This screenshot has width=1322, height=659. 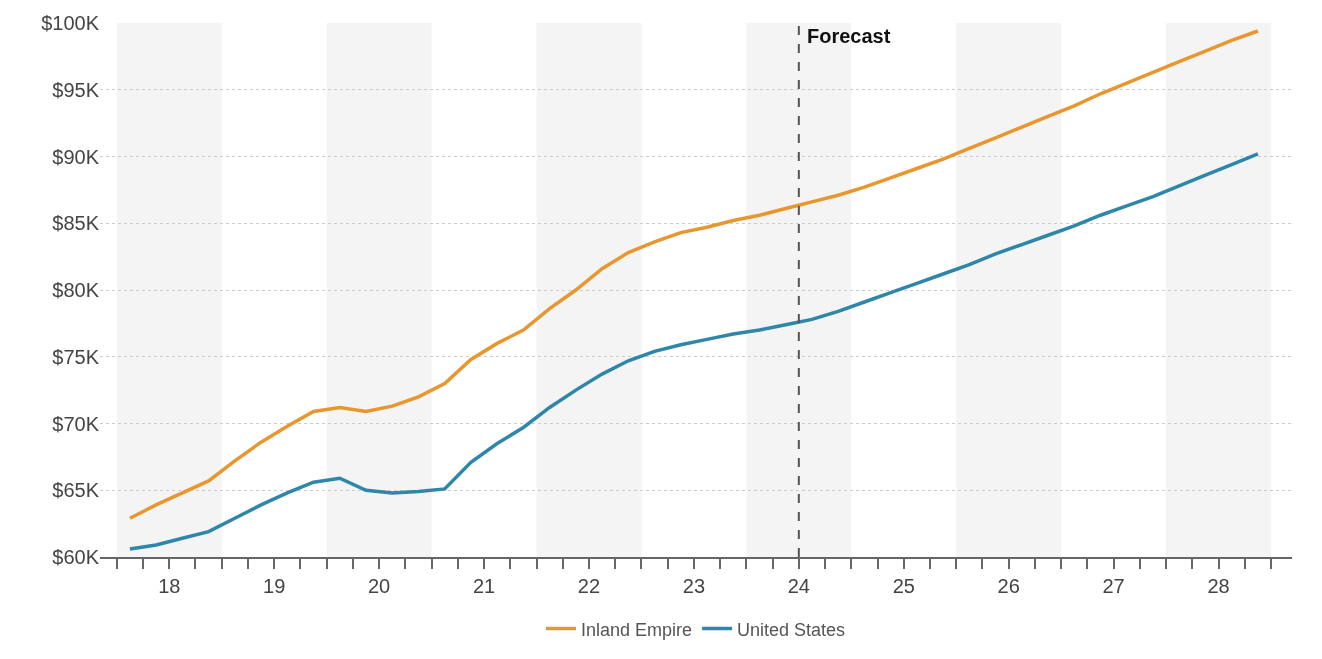 I want to click on y-tick-label: $60K, so click(x=76, y=557).